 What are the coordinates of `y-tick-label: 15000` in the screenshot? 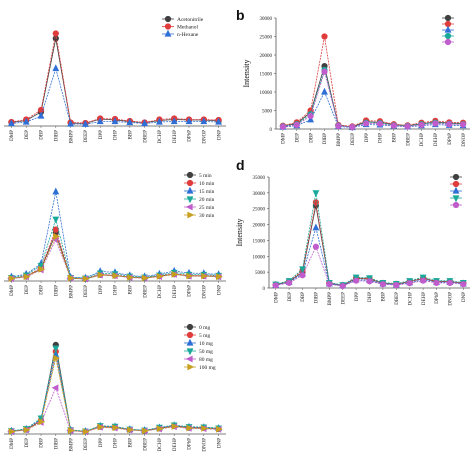 It's located at (266, 75).